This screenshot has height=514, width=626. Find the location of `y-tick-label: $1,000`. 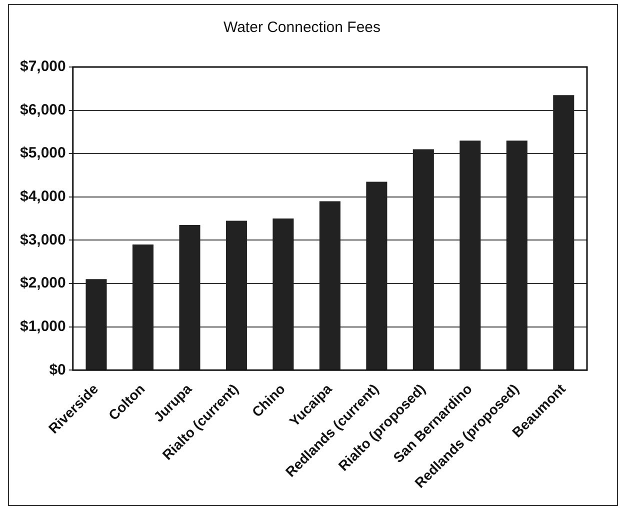

y-tick-label: $1,000 is located at coordinates (43, 326).